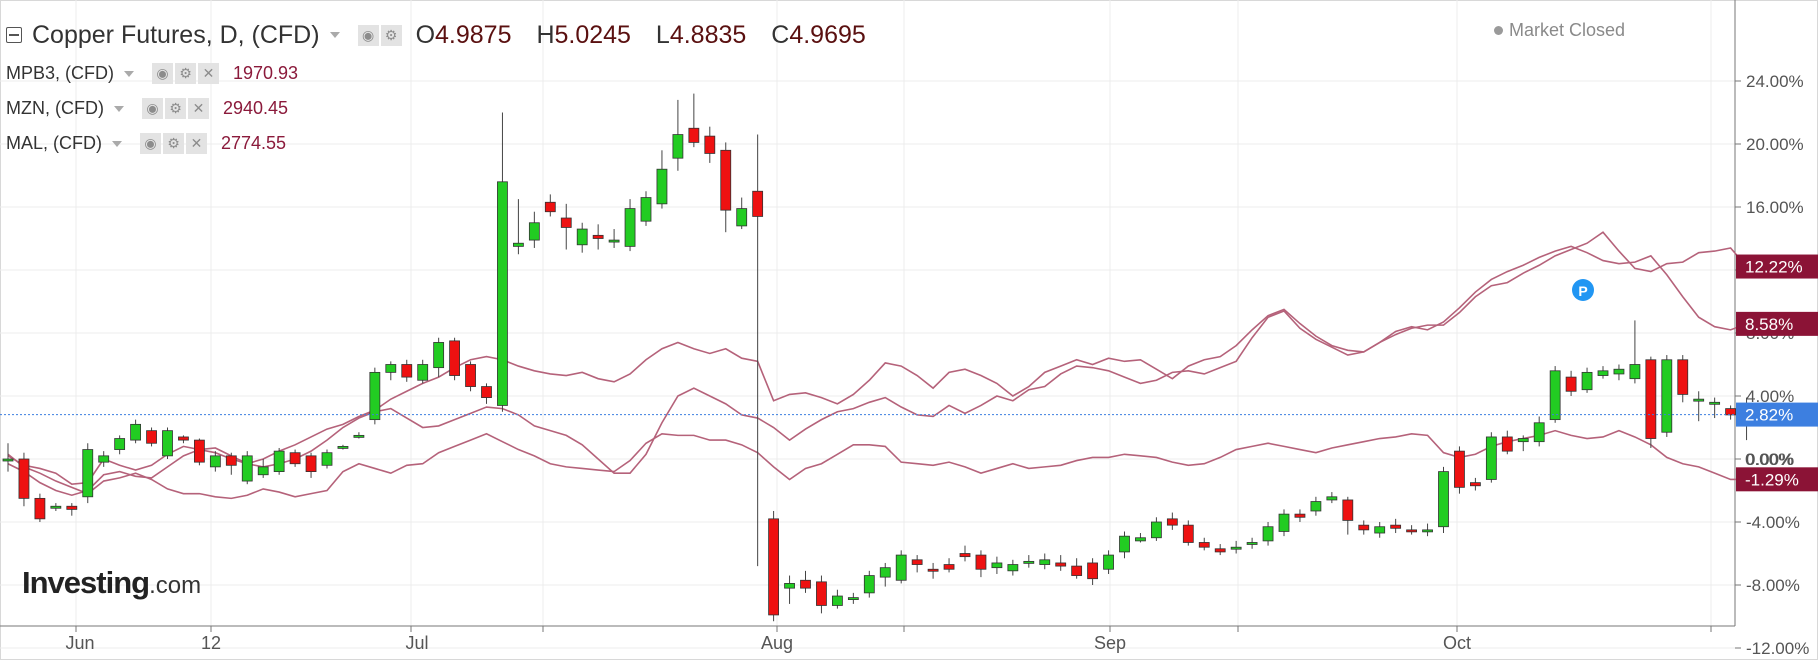  I want to click on low-value: 4.8835, so click(708, 34).